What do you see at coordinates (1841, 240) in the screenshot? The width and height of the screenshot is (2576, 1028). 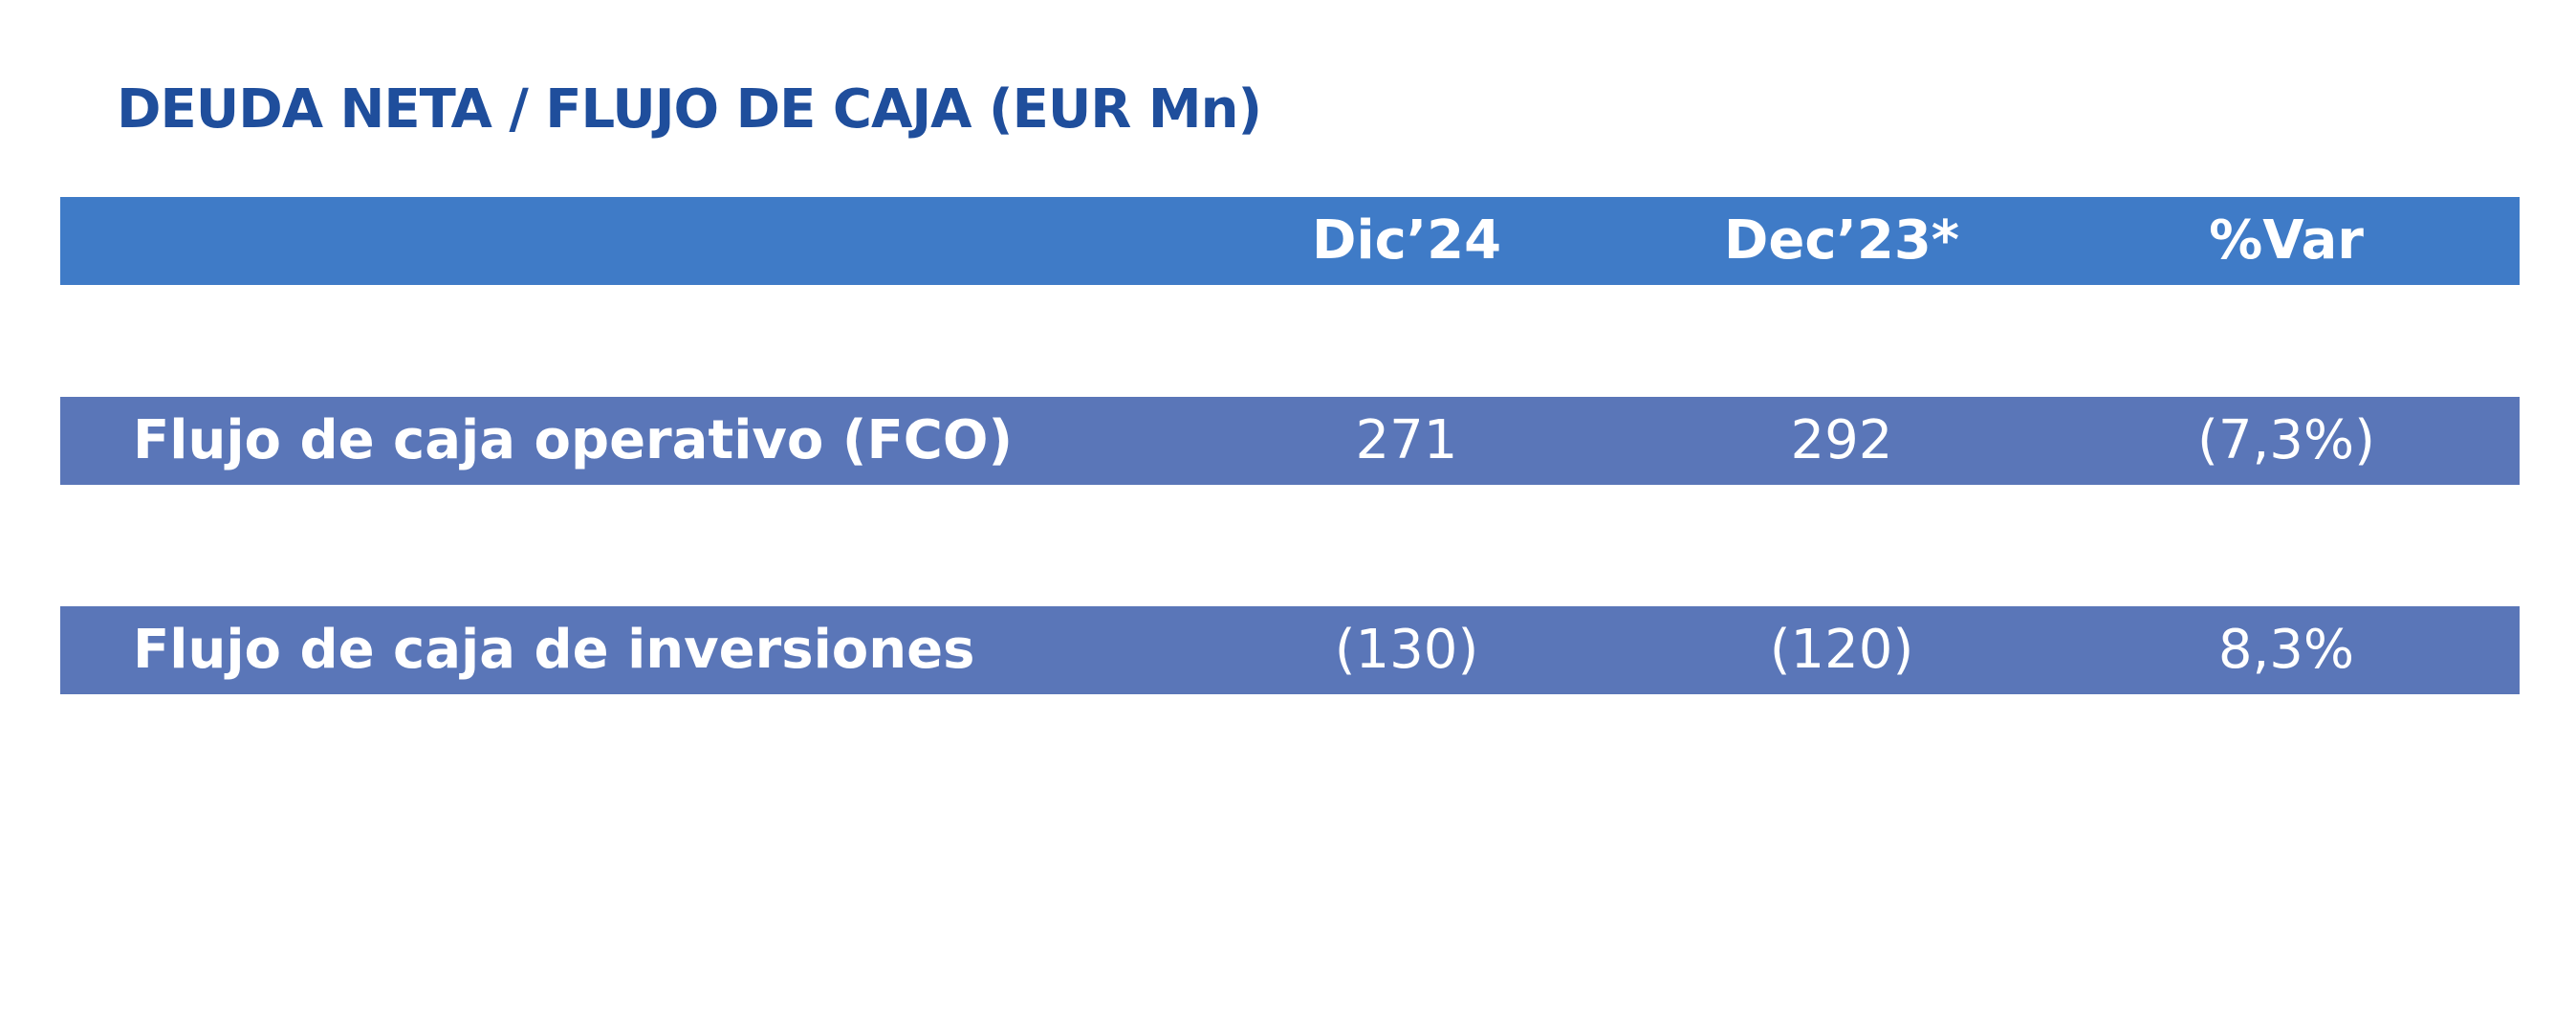 I see `column-header: Dec’23*` at bounding box center [1841, 240].